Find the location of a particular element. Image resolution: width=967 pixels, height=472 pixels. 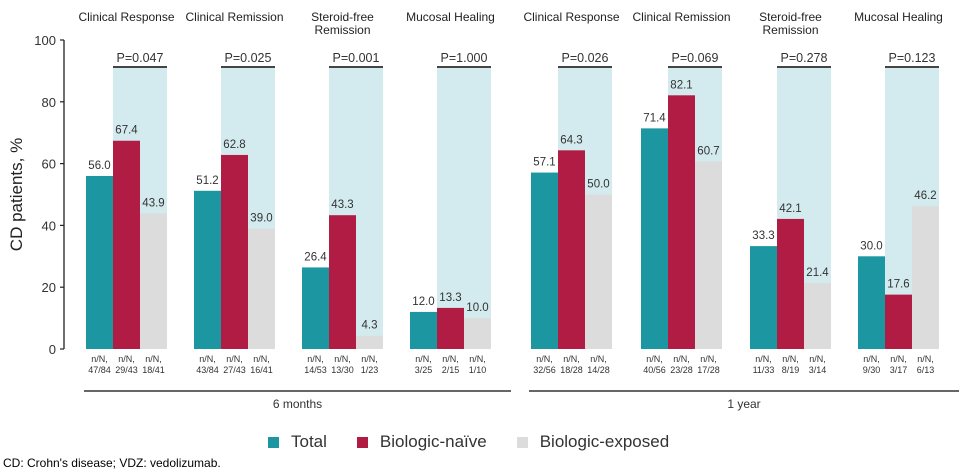

data-label-biologic-exposed: 60.7 is located at coordinates (708, 151).